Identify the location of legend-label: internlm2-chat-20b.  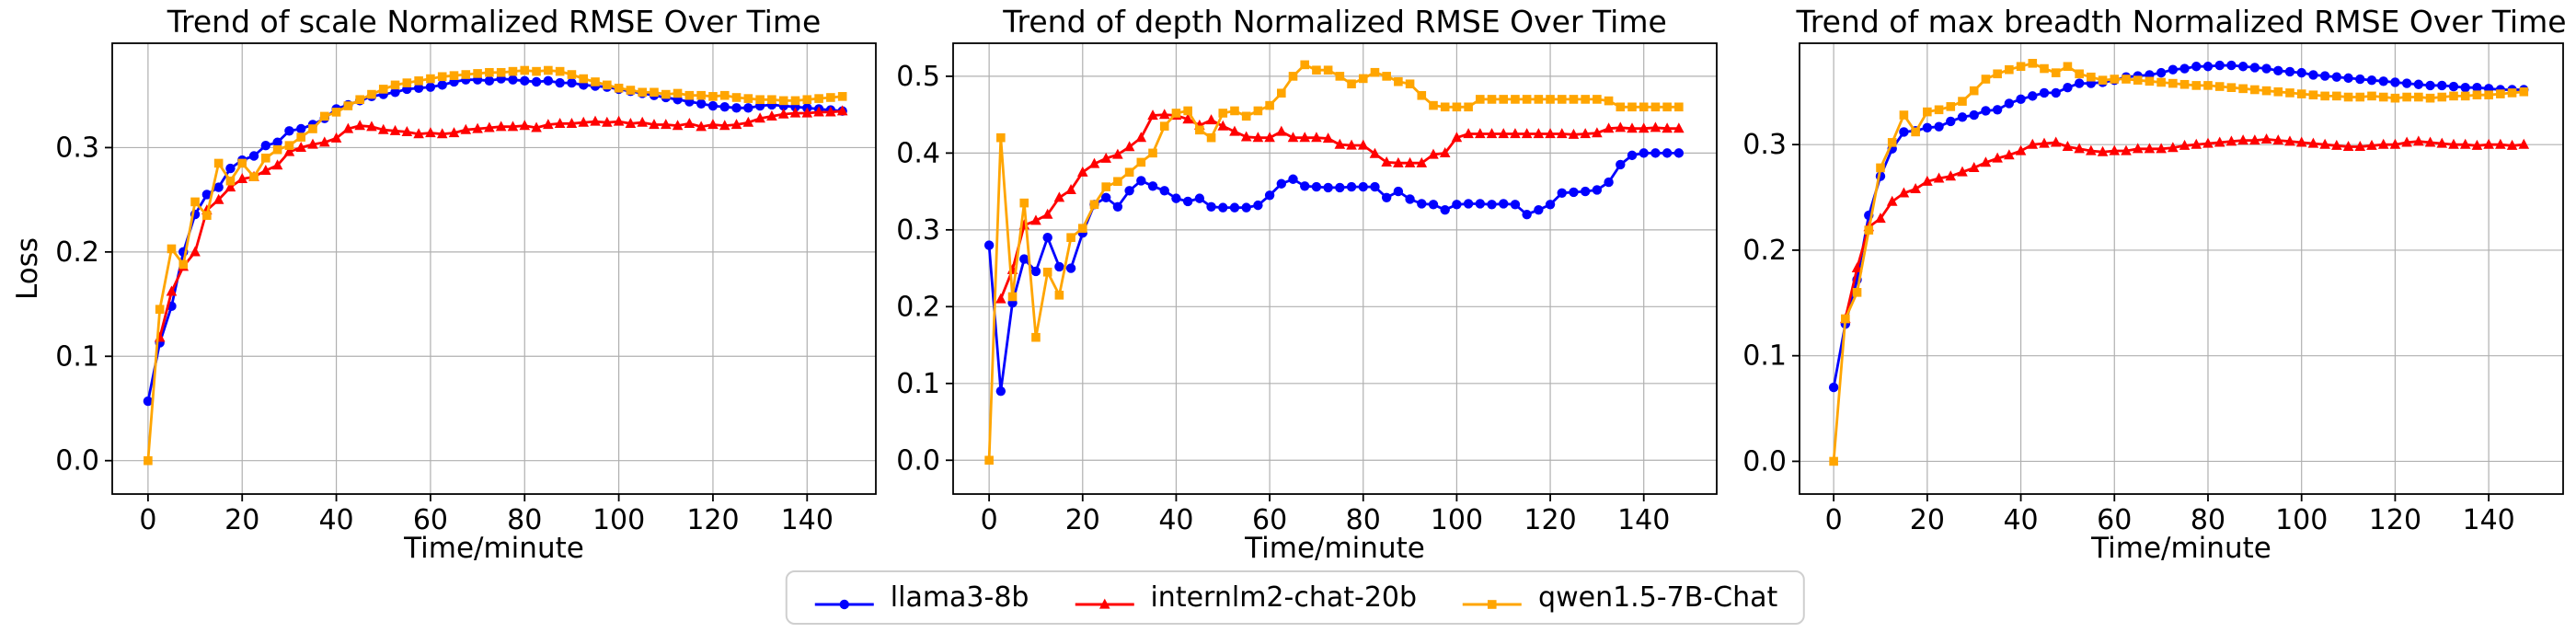
(1284, 597).